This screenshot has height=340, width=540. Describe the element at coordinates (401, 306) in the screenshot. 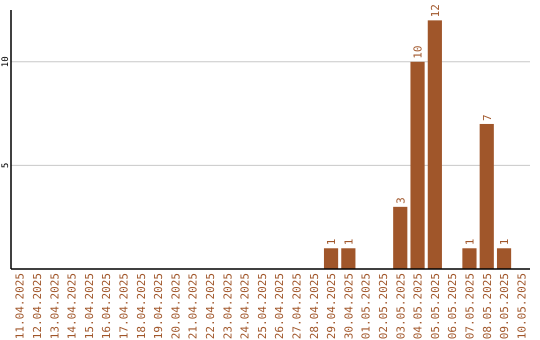

I see `x-tick-label: 03.05.2025` at that location.